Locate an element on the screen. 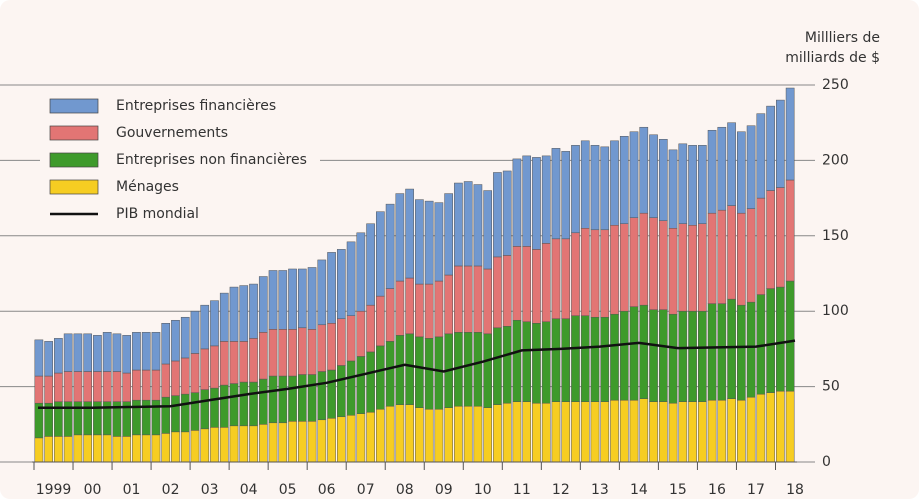  x-tick-label: 04 is located at coordinates (249, 490).